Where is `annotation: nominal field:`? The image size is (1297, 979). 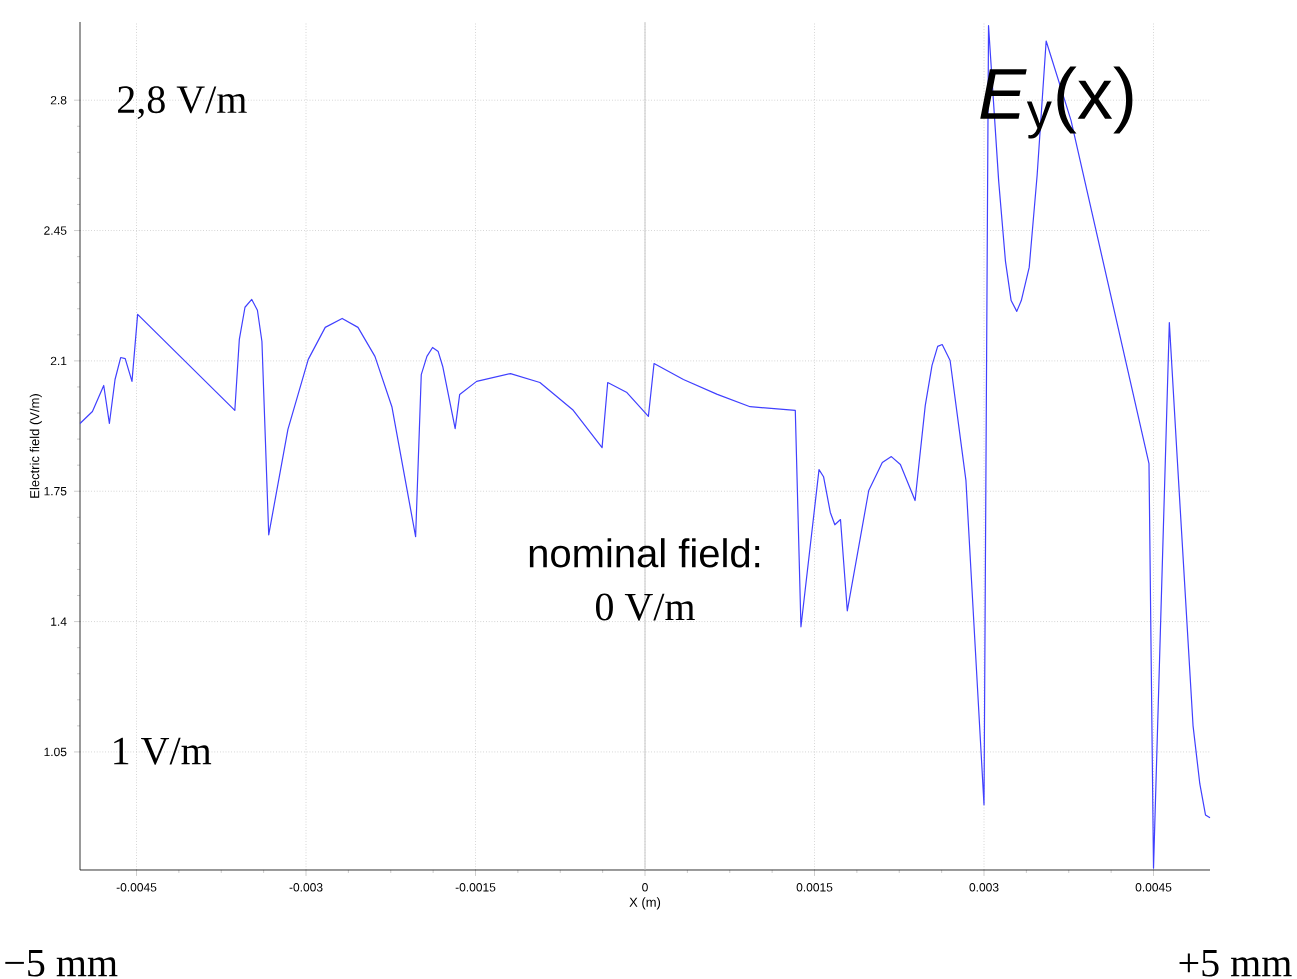
annotation: nominal field: is located at coordinates (644, 553).